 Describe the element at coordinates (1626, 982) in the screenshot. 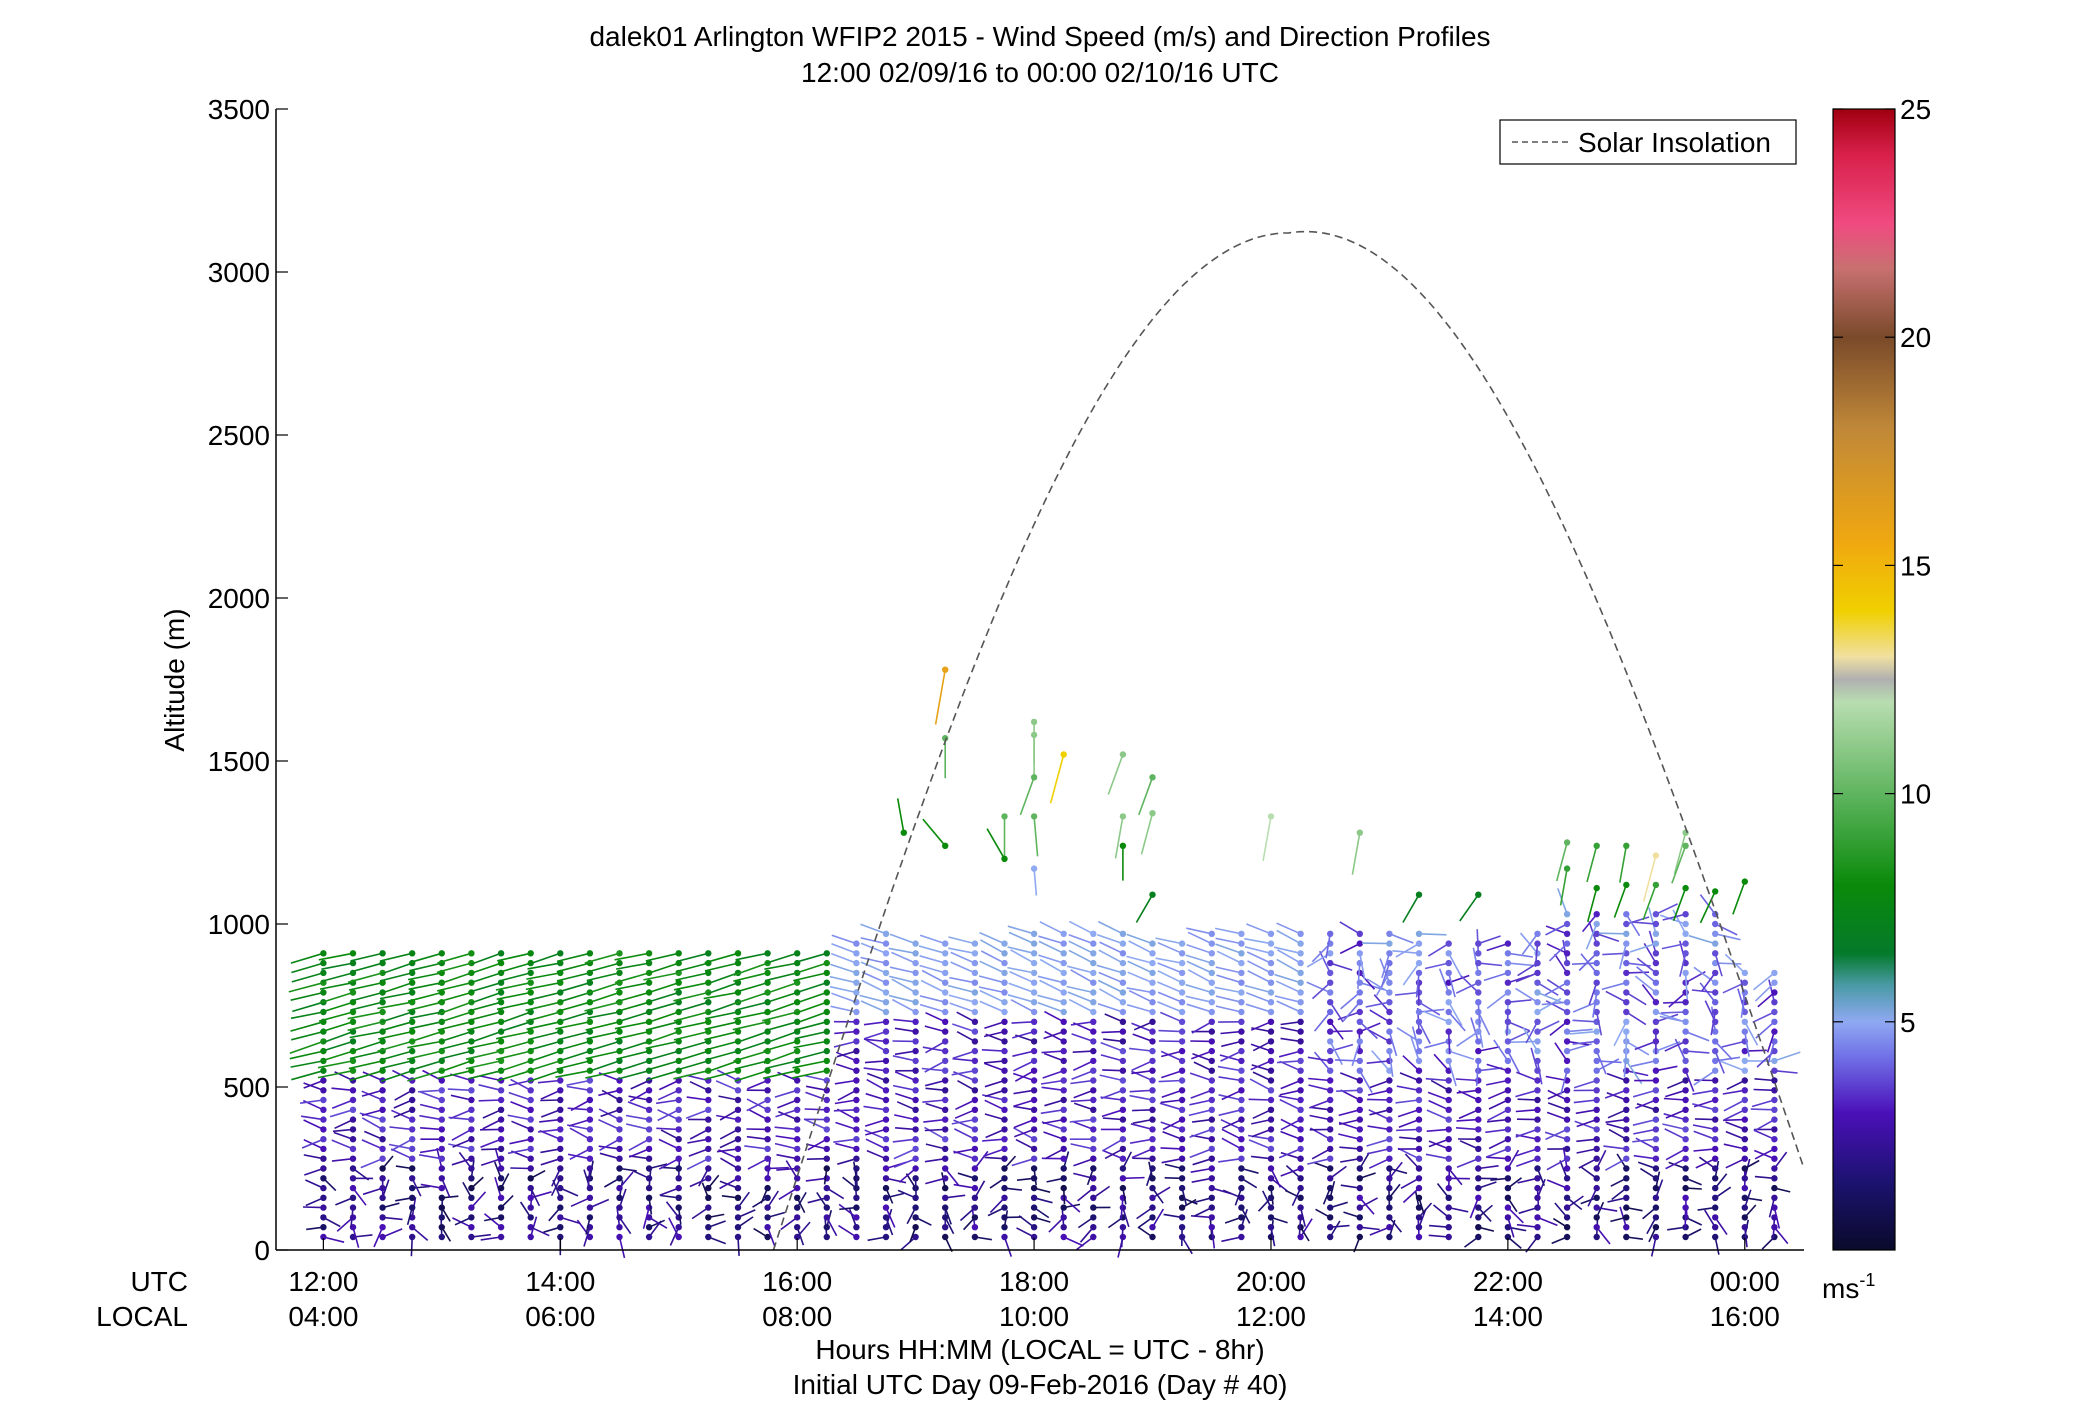

I see `wind-barb-1392-dot` at that location.